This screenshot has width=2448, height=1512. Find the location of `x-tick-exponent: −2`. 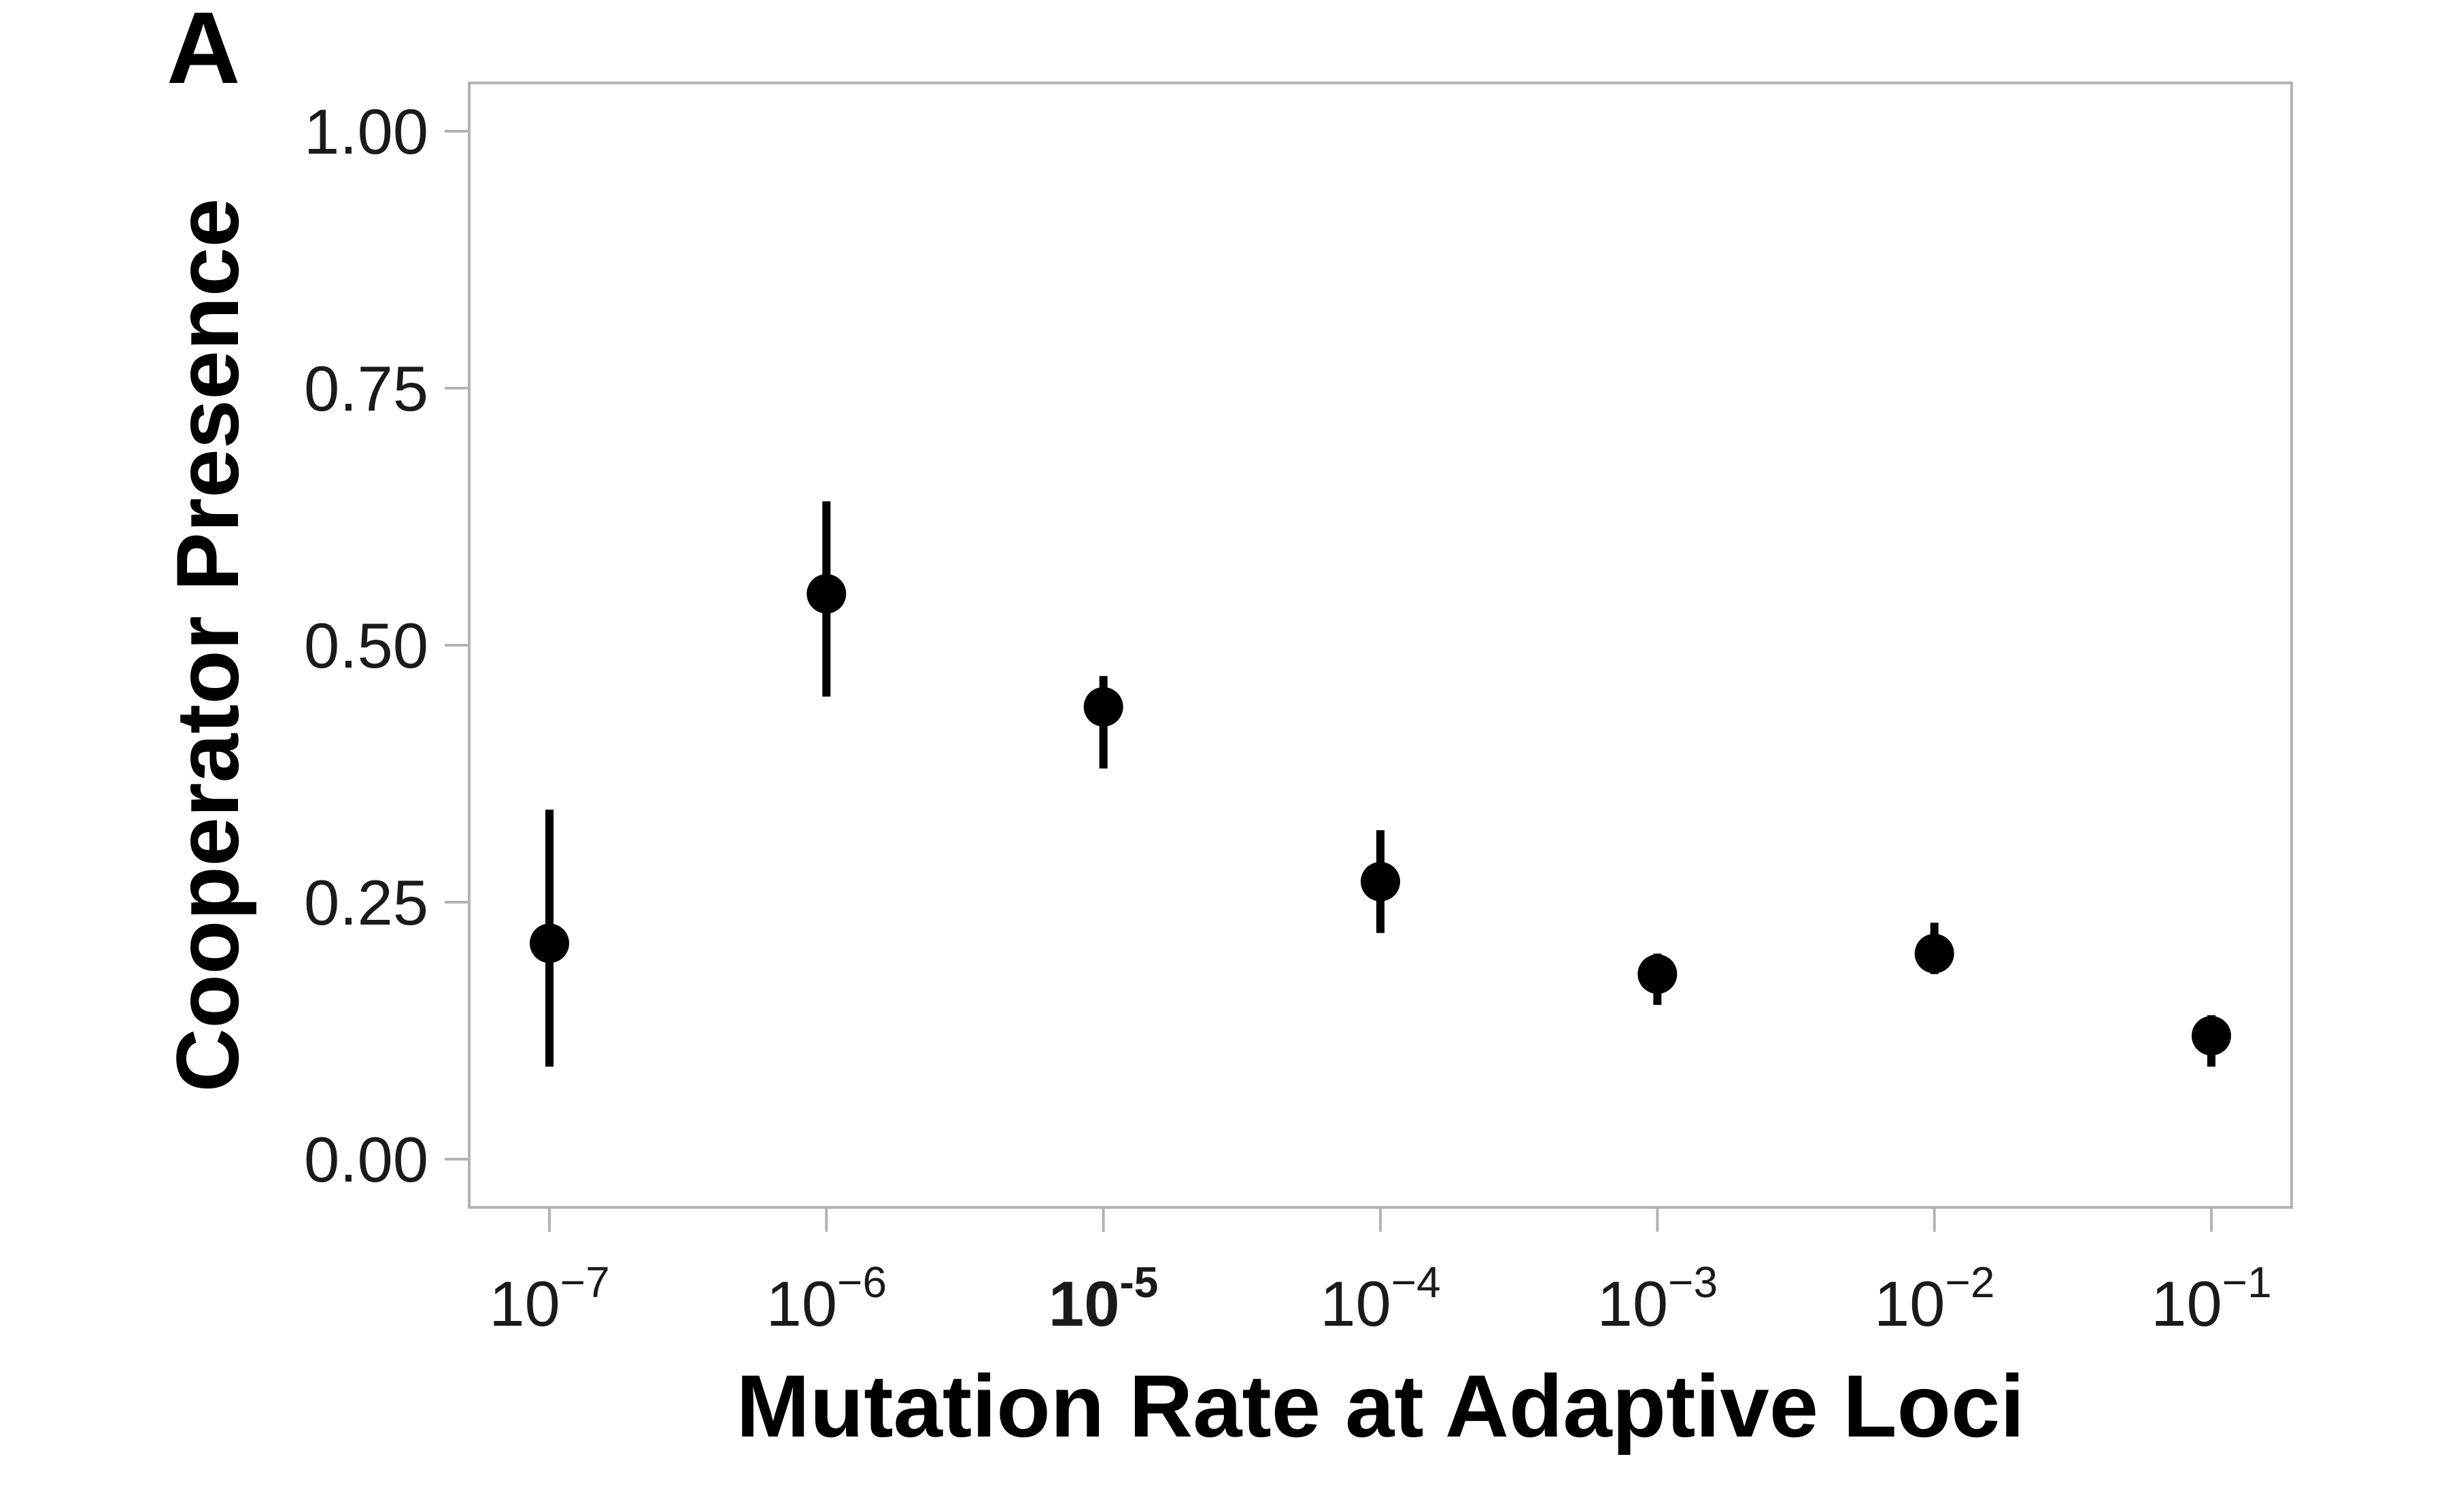

x-tick-exponent: −2 is located at coordinates (1970, 1282).